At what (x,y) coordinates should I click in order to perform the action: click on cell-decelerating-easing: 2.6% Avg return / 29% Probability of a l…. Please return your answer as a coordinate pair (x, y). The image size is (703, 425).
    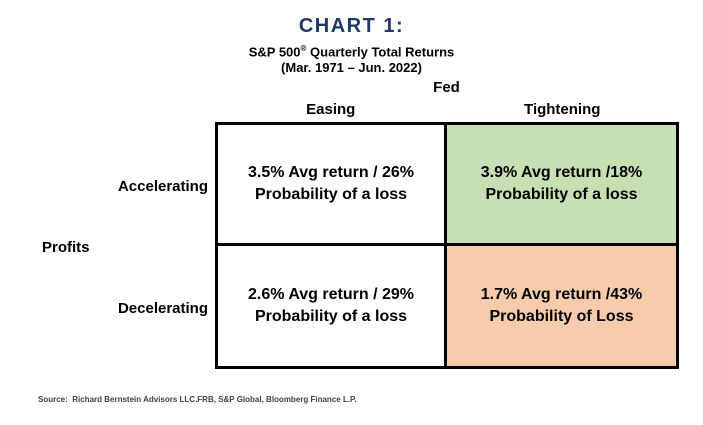
    Looking at the image, I should click on (332, 305).